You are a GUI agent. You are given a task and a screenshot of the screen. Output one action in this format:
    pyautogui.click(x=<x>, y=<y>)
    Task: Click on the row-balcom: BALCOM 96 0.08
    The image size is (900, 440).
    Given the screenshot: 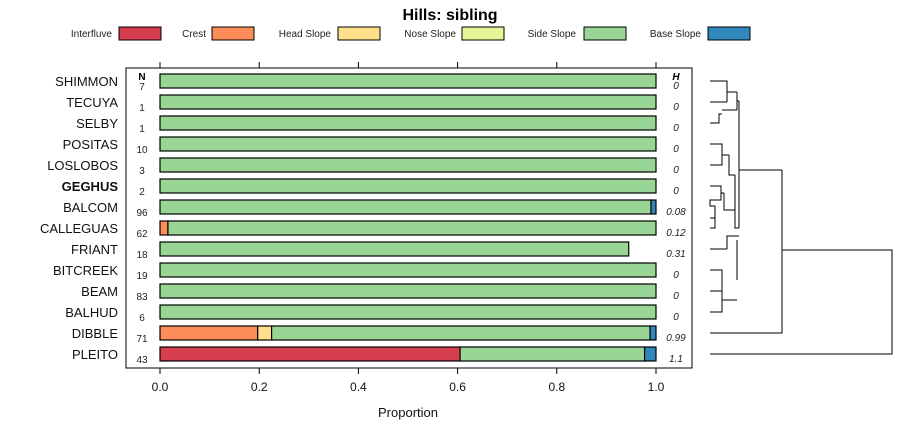 What is the action you would take?
    pyautogui.click(x=374, y=209)
    